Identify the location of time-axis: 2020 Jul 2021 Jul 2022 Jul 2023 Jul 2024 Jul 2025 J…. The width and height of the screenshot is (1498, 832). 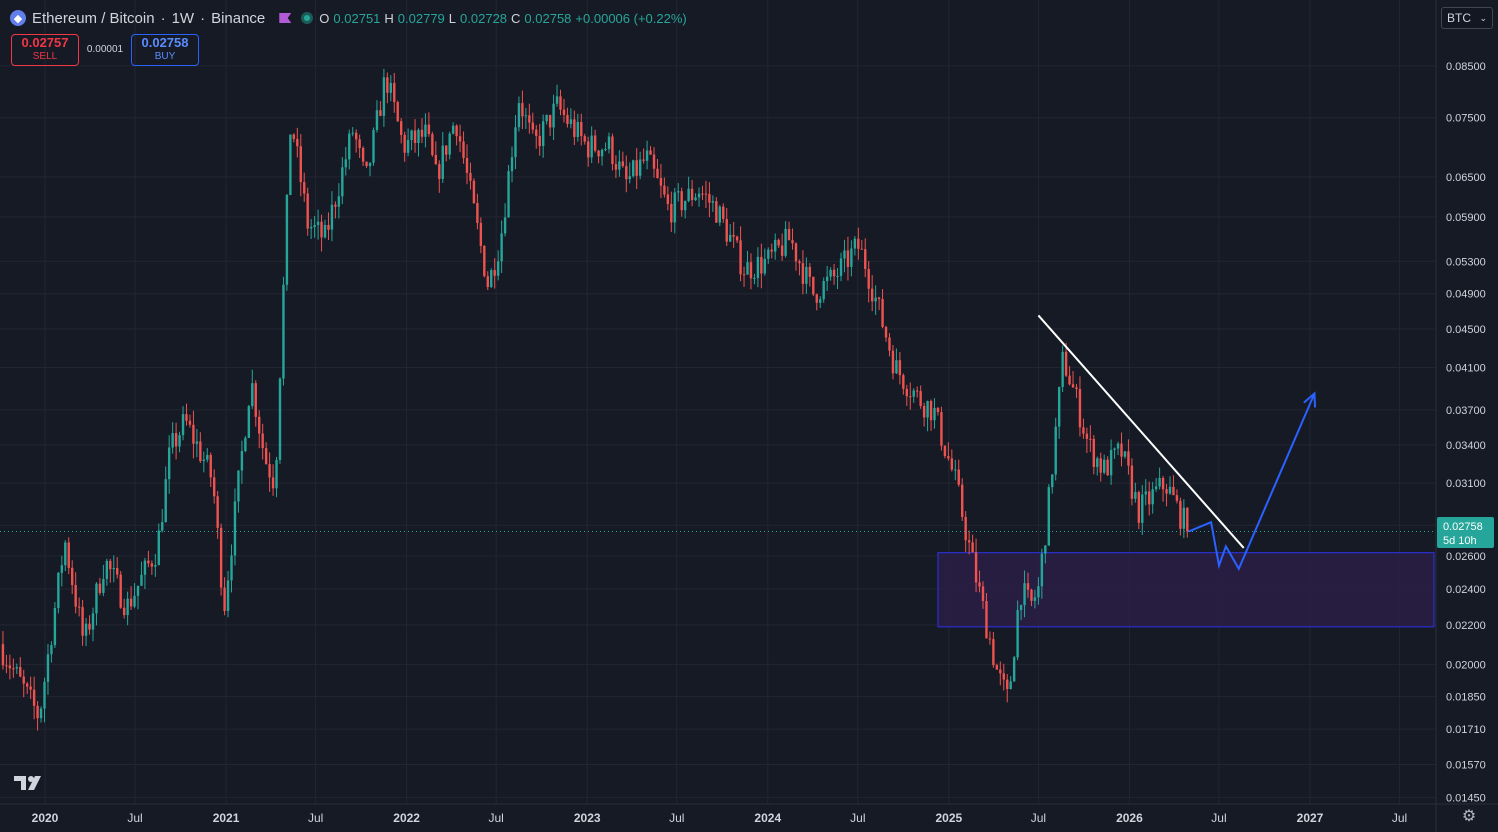
(720, 818).